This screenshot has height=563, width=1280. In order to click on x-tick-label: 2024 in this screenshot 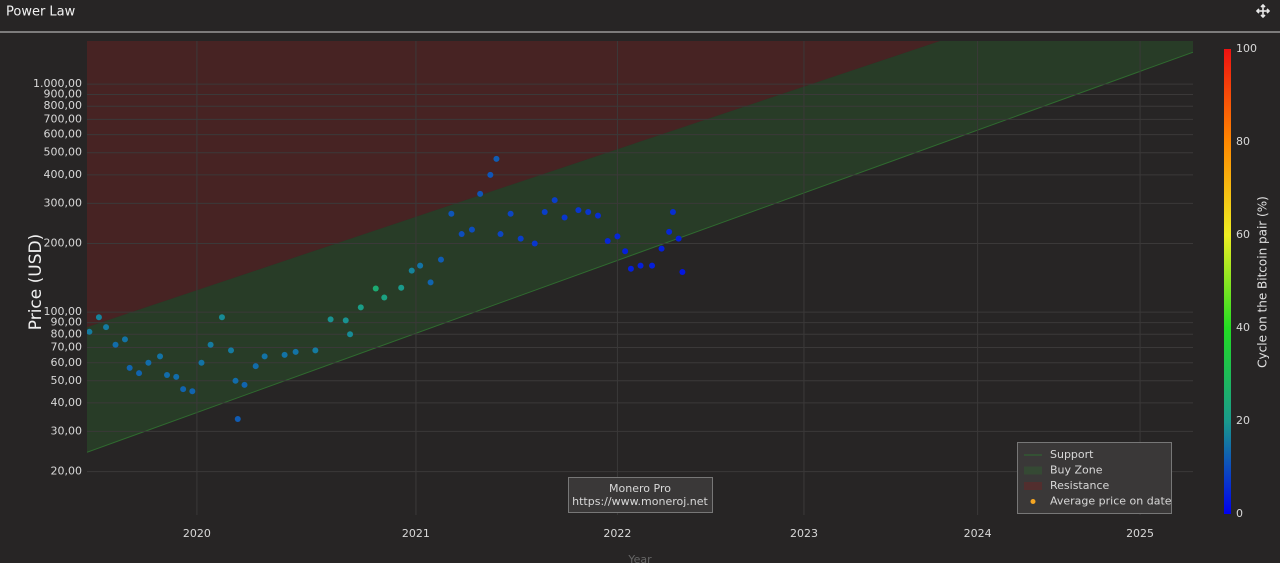, I will do `click(978, 533)`.